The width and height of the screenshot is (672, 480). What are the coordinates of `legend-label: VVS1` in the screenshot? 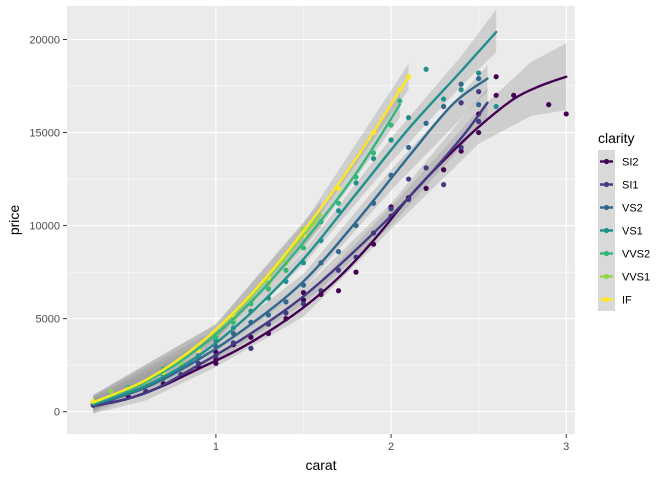 It's located at (636, 278).